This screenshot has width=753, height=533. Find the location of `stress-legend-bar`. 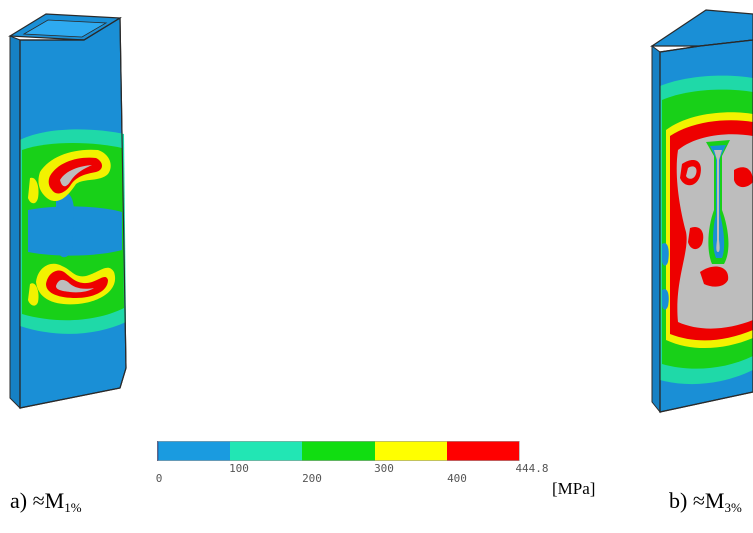

stress-legend-bar is located at coordinates (338, 451).